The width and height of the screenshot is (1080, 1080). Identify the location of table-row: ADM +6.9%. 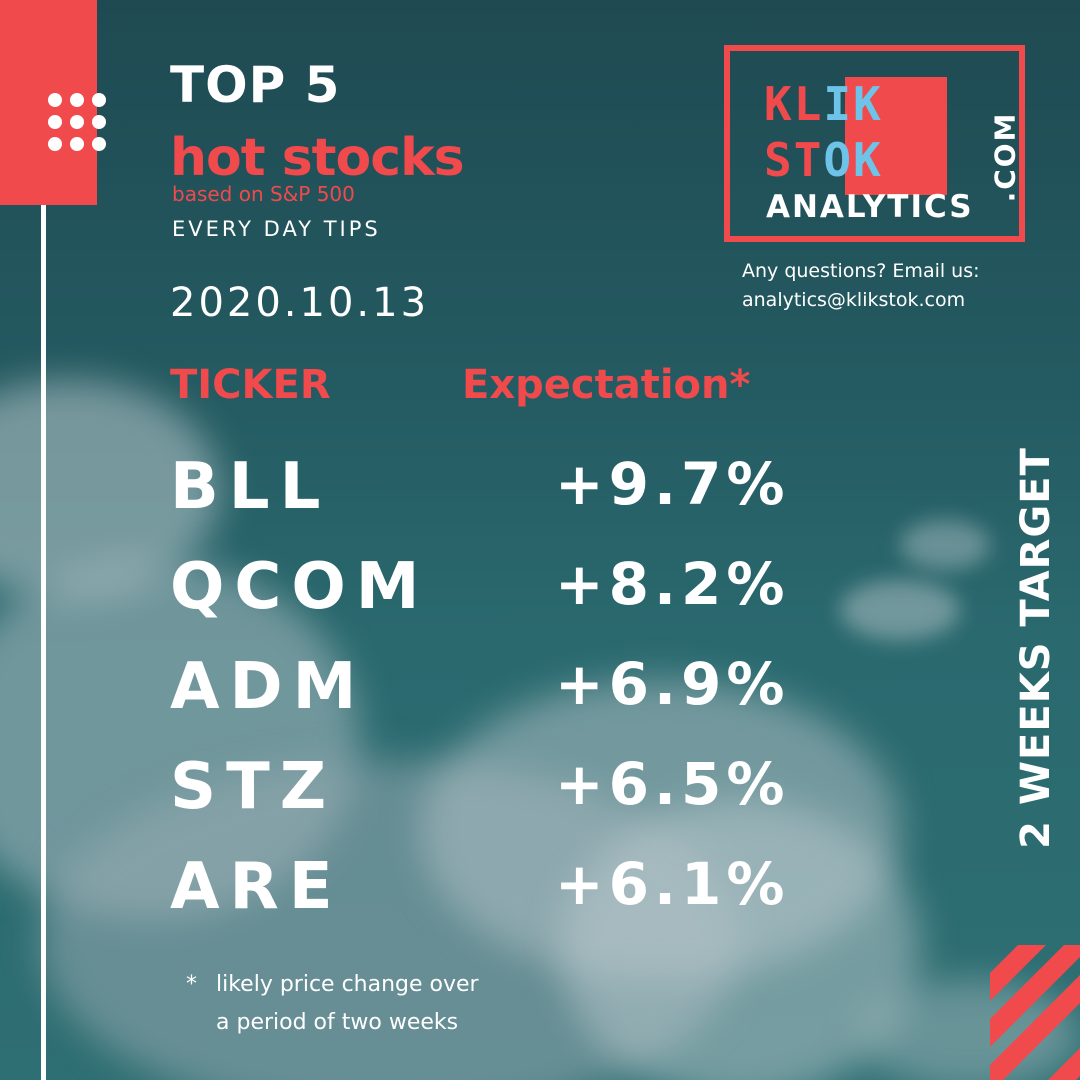
(540, 695).